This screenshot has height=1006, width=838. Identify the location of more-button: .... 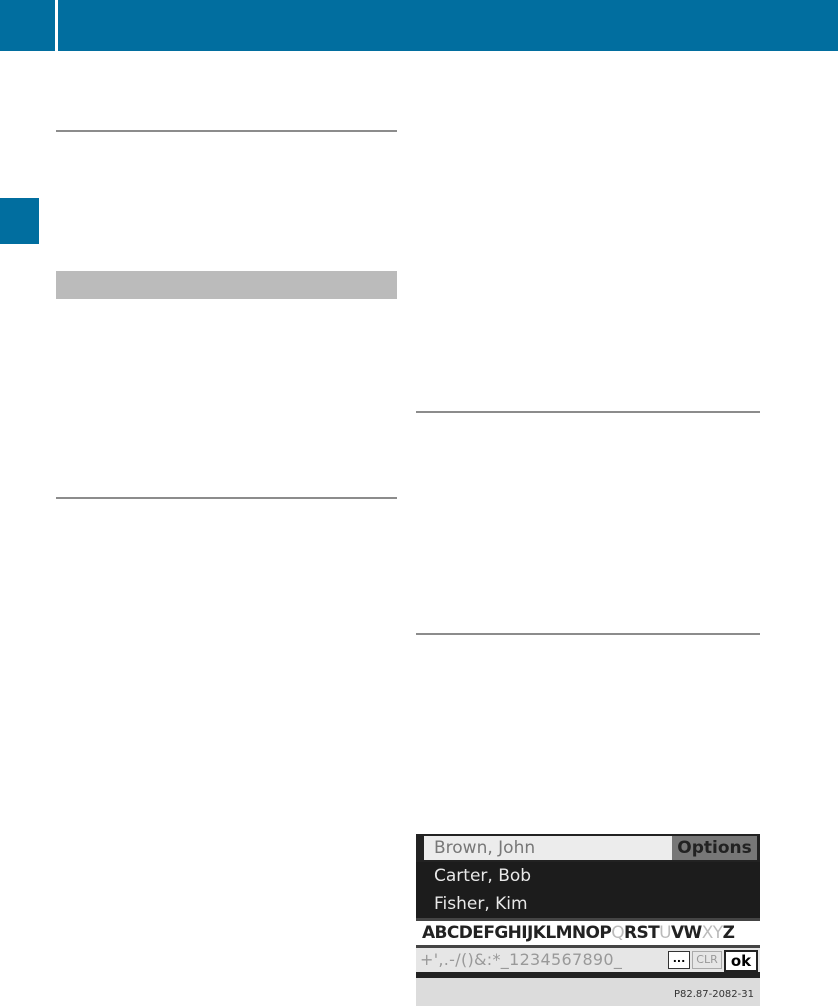
(679, 960).